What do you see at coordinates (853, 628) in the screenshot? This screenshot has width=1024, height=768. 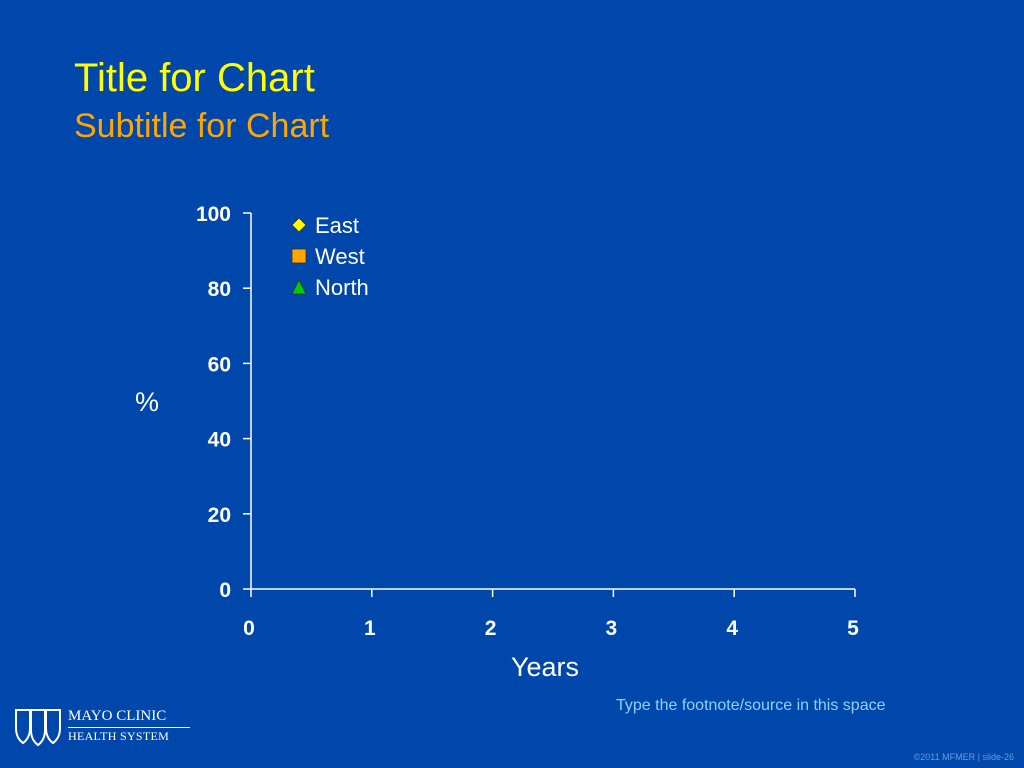 I see `x-tick-label: 5` at bounding box center [853, 628].